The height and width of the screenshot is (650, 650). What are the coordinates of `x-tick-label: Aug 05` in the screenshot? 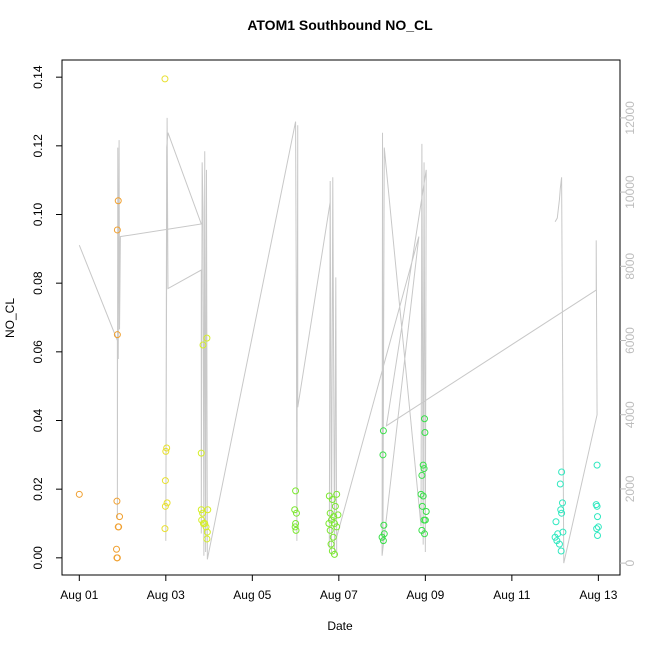 It's located at (252, 595).